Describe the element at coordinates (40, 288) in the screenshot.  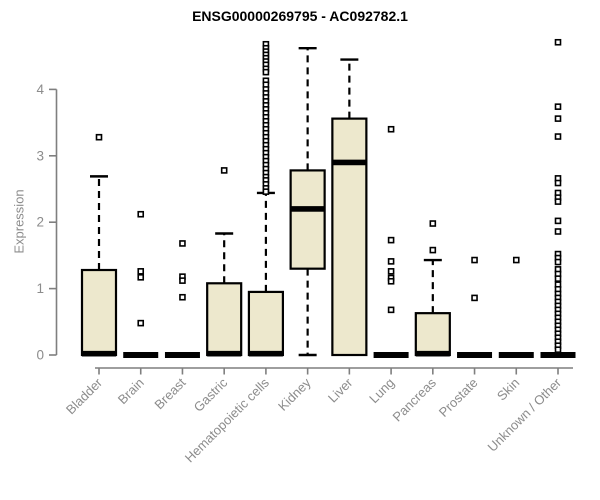
I see `y-tick-label: 1` at that location.